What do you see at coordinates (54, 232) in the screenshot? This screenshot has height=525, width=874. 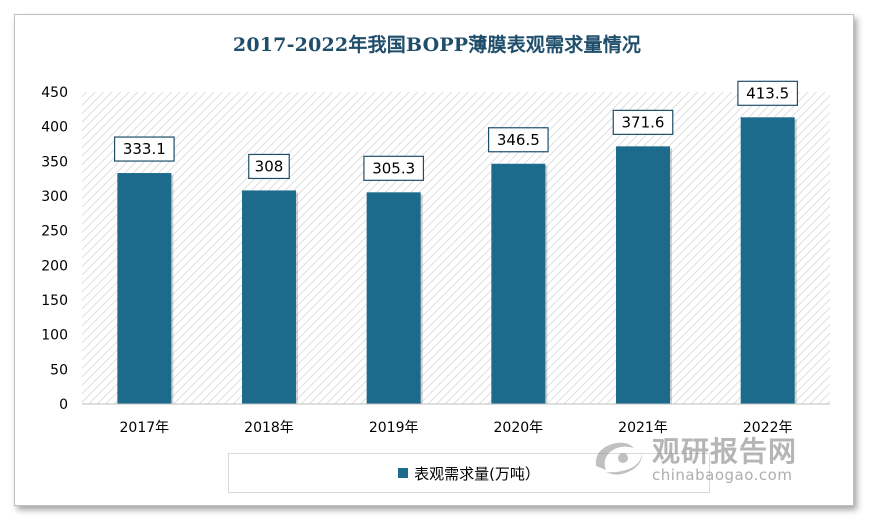 I see `y-tick-label: 250` at bounding box center [54, 232].